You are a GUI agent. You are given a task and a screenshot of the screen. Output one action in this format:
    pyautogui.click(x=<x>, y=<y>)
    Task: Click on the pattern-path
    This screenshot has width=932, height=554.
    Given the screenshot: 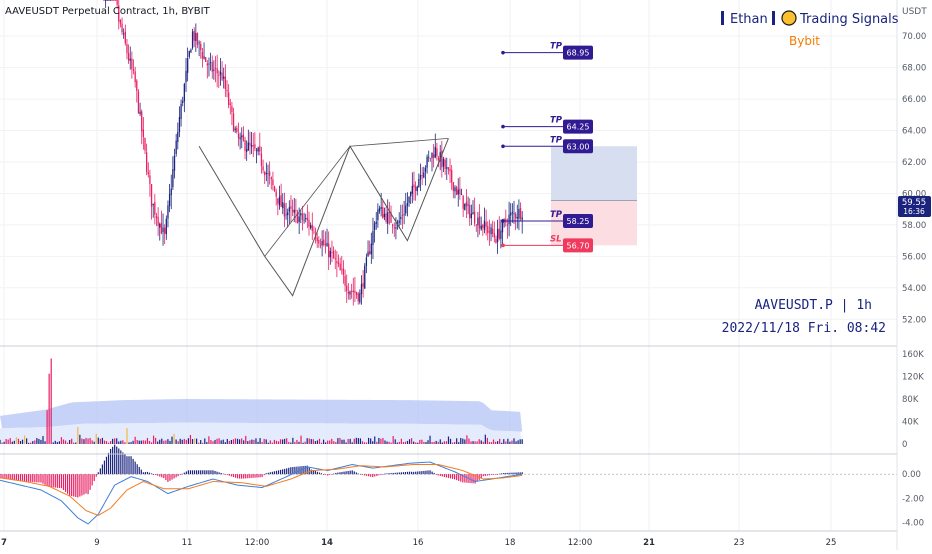 What is the action you would take?
    pyautogui.click(x=323, y=217)
    